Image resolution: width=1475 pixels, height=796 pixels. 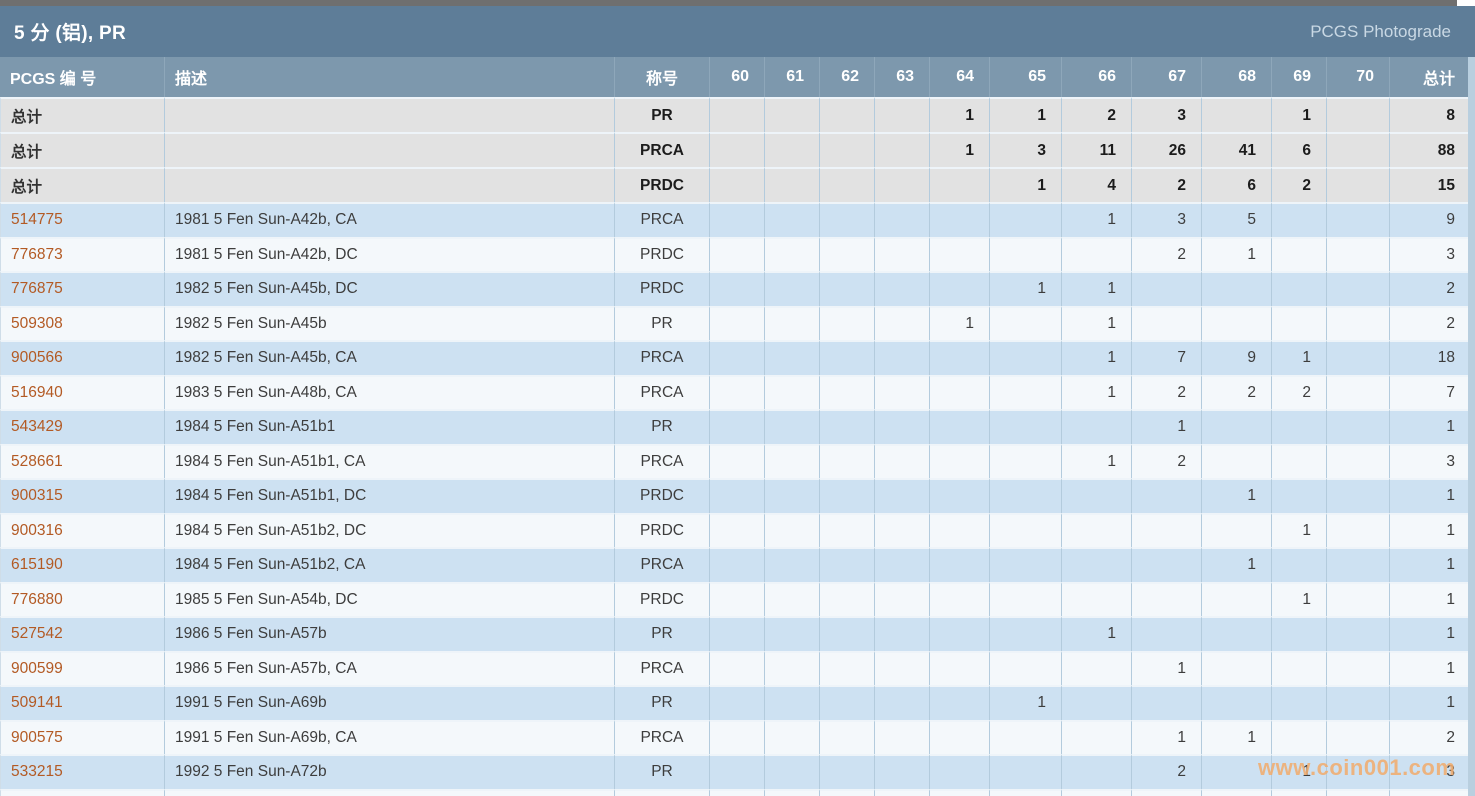 I want to click on table-row: 543429 1984 5 Fen Sun-A51b1 PR 1 1, so click(x=734, y=426).